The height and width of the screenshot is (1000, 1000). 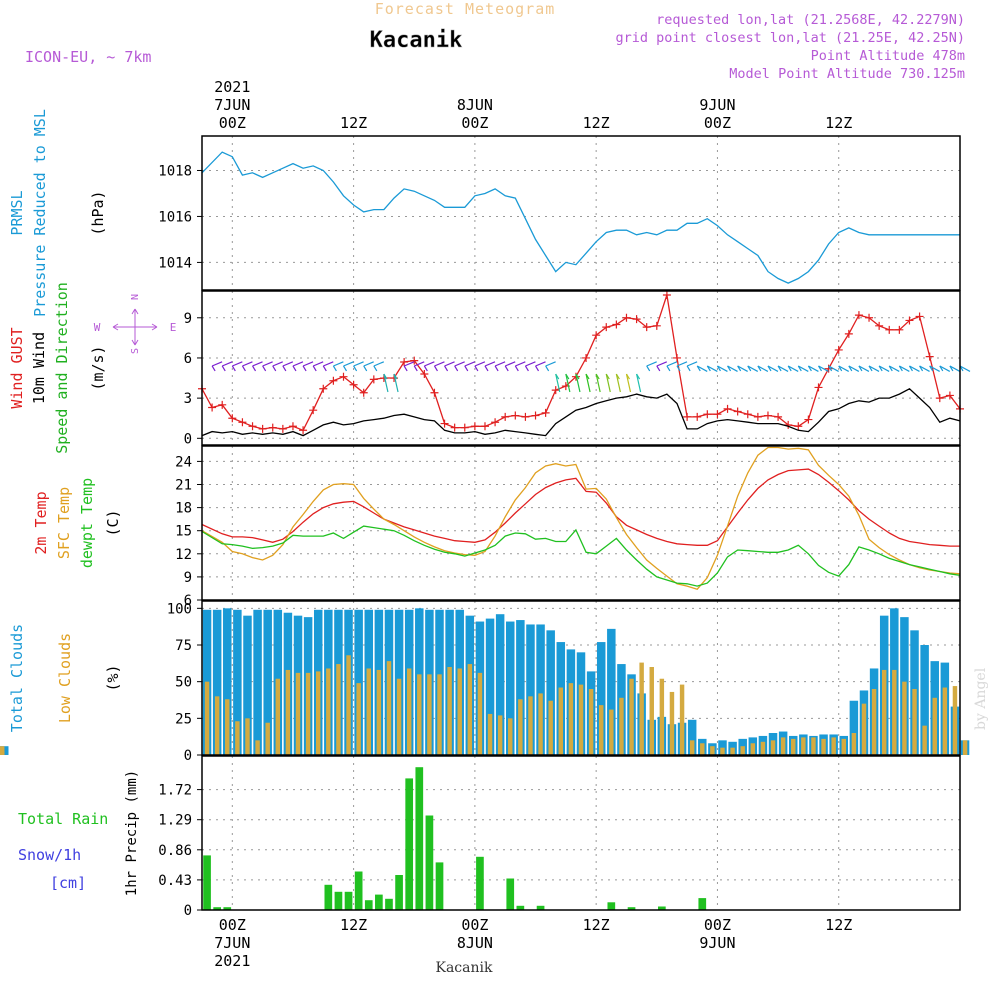 I want to click on y-tick-label: 50, so click(x=183, y=683).